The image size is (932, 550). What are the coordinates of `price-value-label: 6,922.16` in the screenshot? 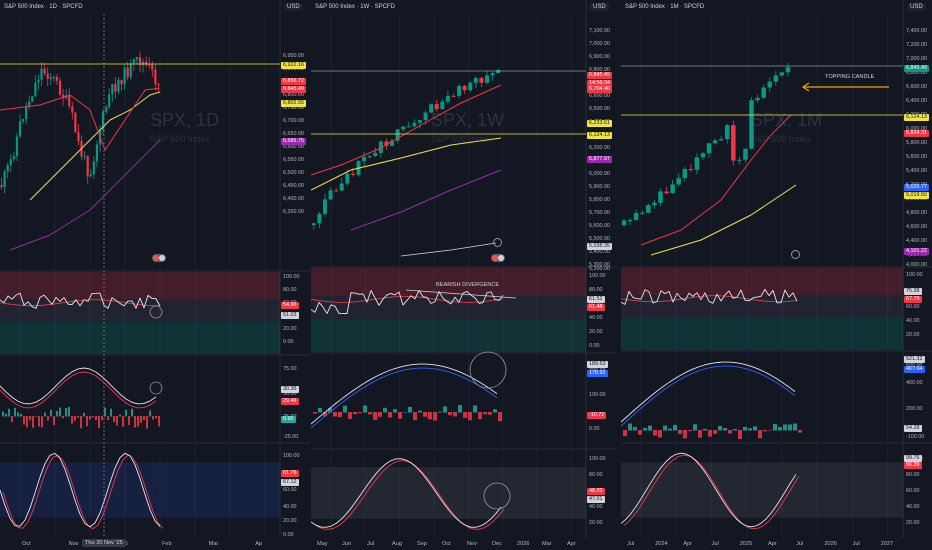 It's located at (293, 65).